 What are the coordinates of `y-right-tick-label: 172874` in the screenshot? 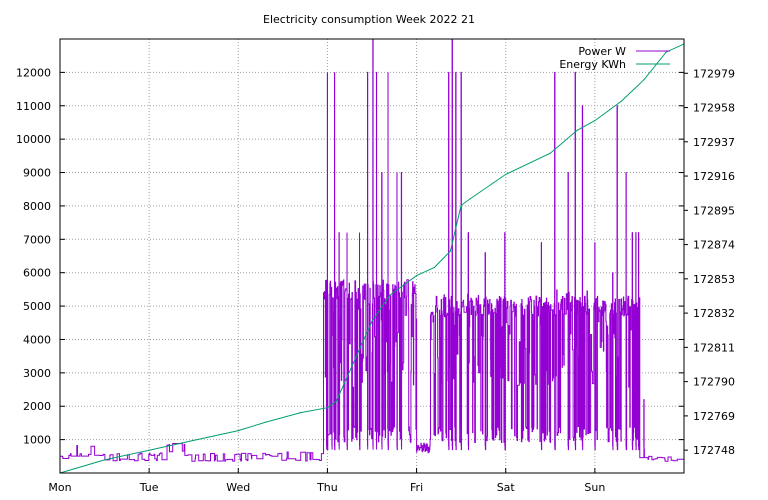 It's located at (714, 245).